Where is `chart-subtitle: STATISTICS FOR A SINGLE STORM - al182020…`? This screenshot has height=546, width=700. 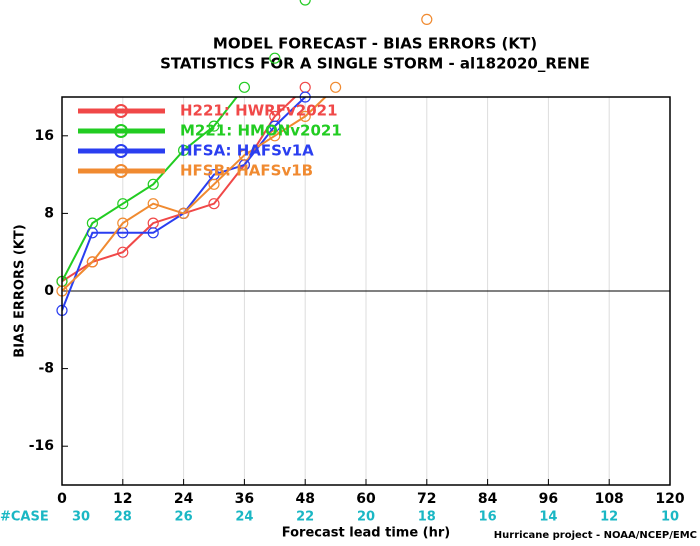
chart-subtitle: STATISTICS FOR A SINGLE STORM - al182020… is located at coordinates (375, 64).